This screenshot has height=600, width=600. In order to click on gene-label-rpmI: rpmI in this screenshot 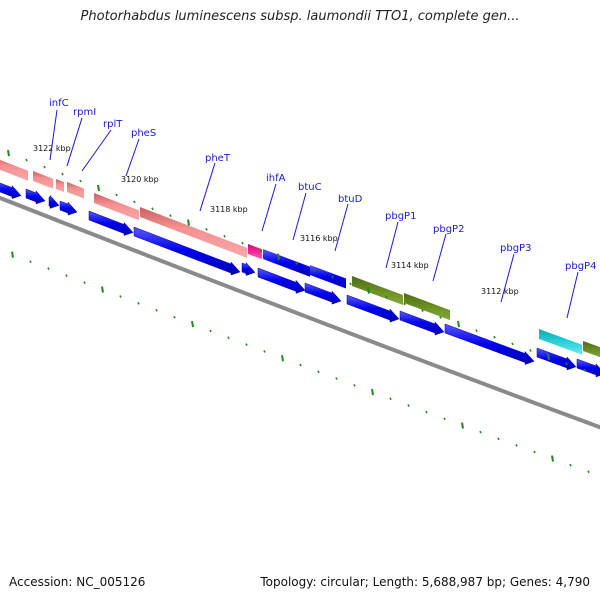, I will do `click(84, 112)`.